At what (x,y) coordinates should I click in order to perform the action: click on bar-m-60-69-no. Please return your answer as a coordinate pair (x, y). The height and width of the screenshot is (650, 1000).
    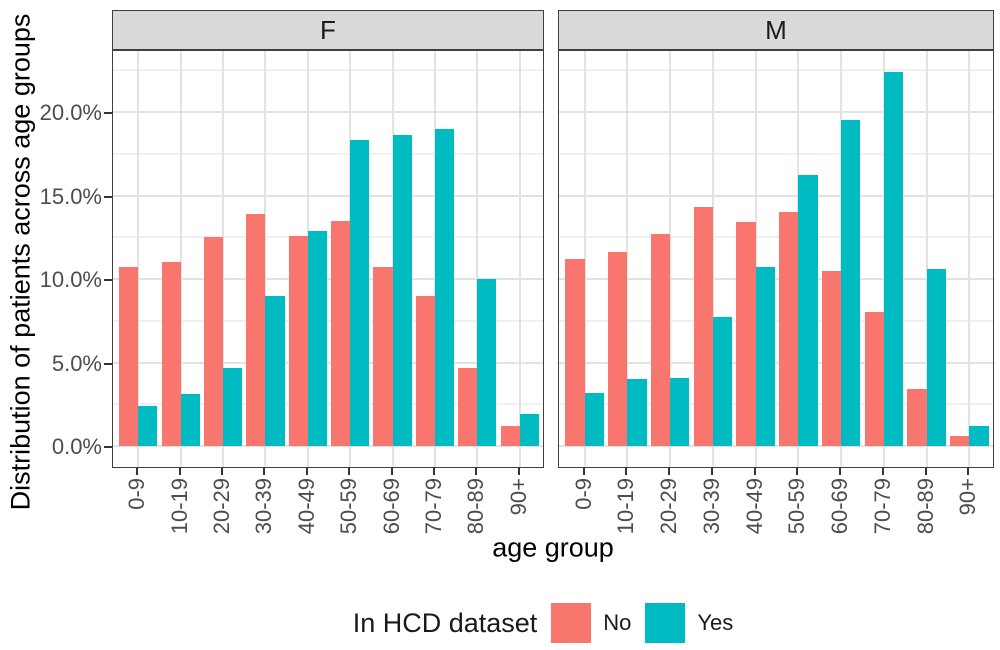
    Looking at the image, I should click on (831, 358).